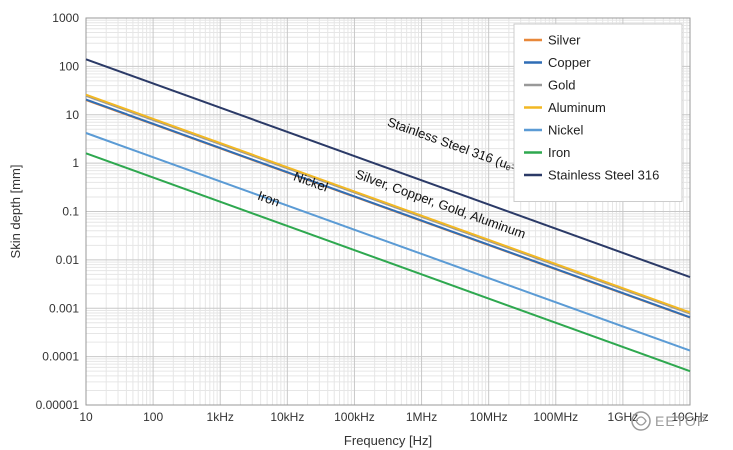 This screenshot has height=450, width=733. I want to click on legend-label-copper: Copper, so click(569, 62).